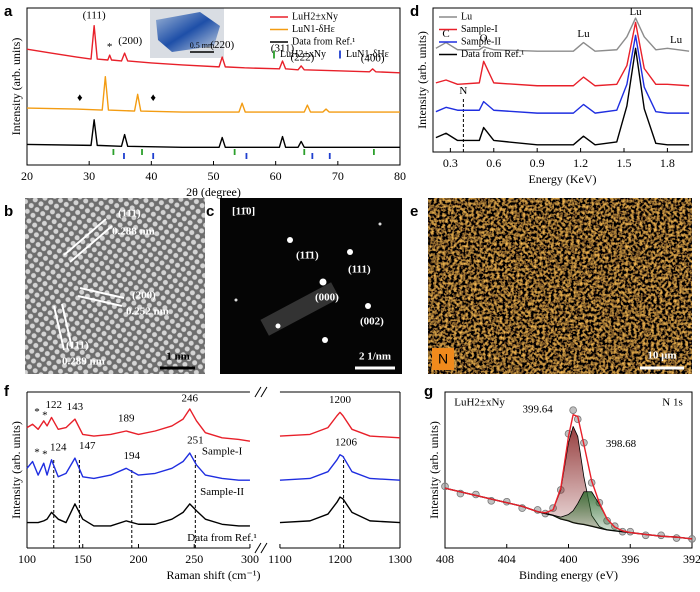  Describe the element at coordinates (623, 163) in the screenshot. I see `x-tick-label: 1.5` at that location.